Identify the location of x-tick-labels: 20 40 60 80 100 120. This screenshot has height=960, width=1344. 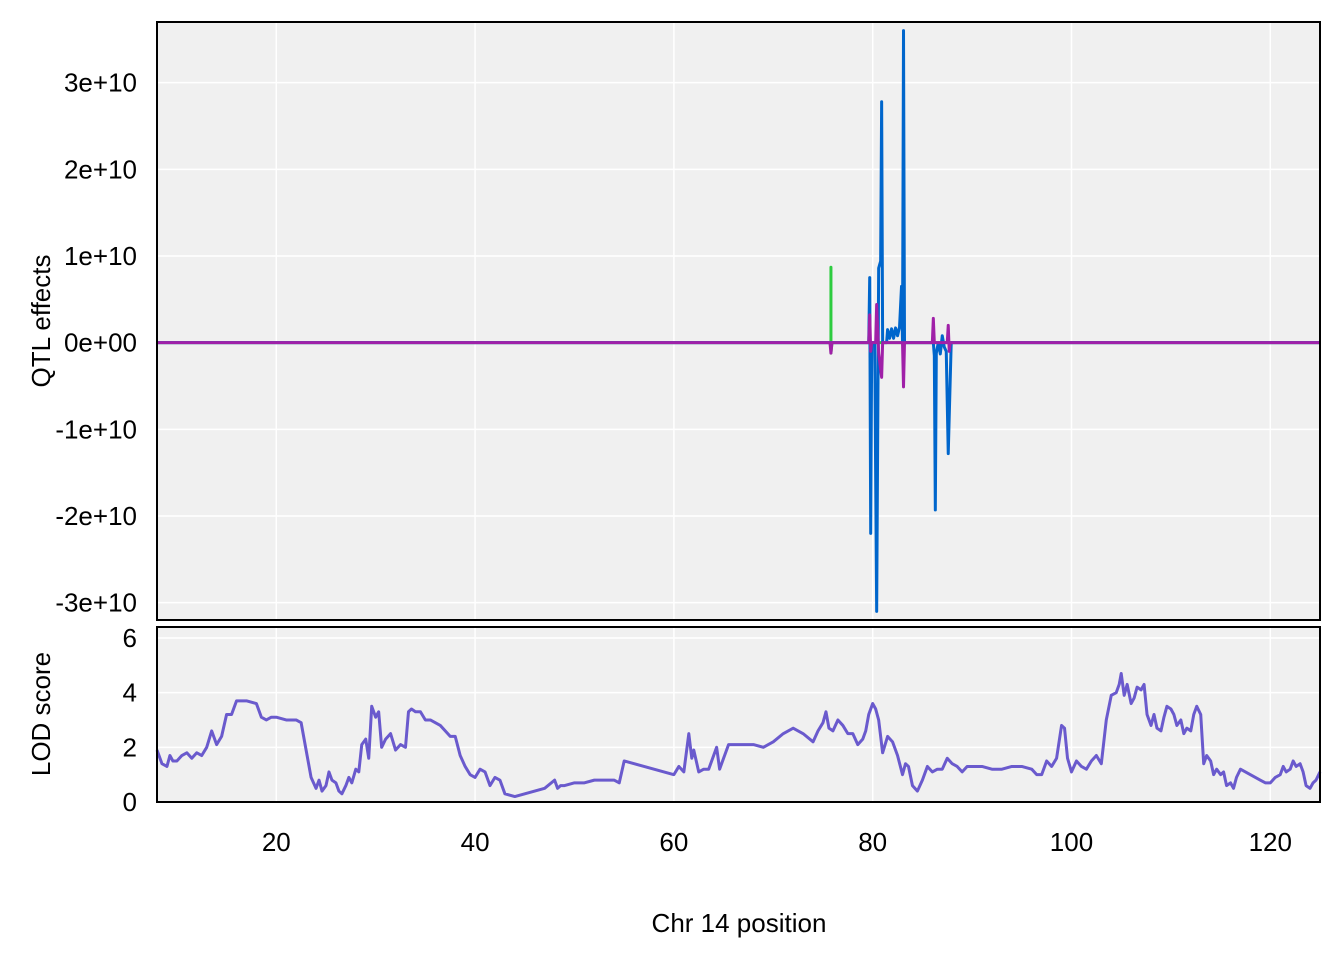
(777, 842).